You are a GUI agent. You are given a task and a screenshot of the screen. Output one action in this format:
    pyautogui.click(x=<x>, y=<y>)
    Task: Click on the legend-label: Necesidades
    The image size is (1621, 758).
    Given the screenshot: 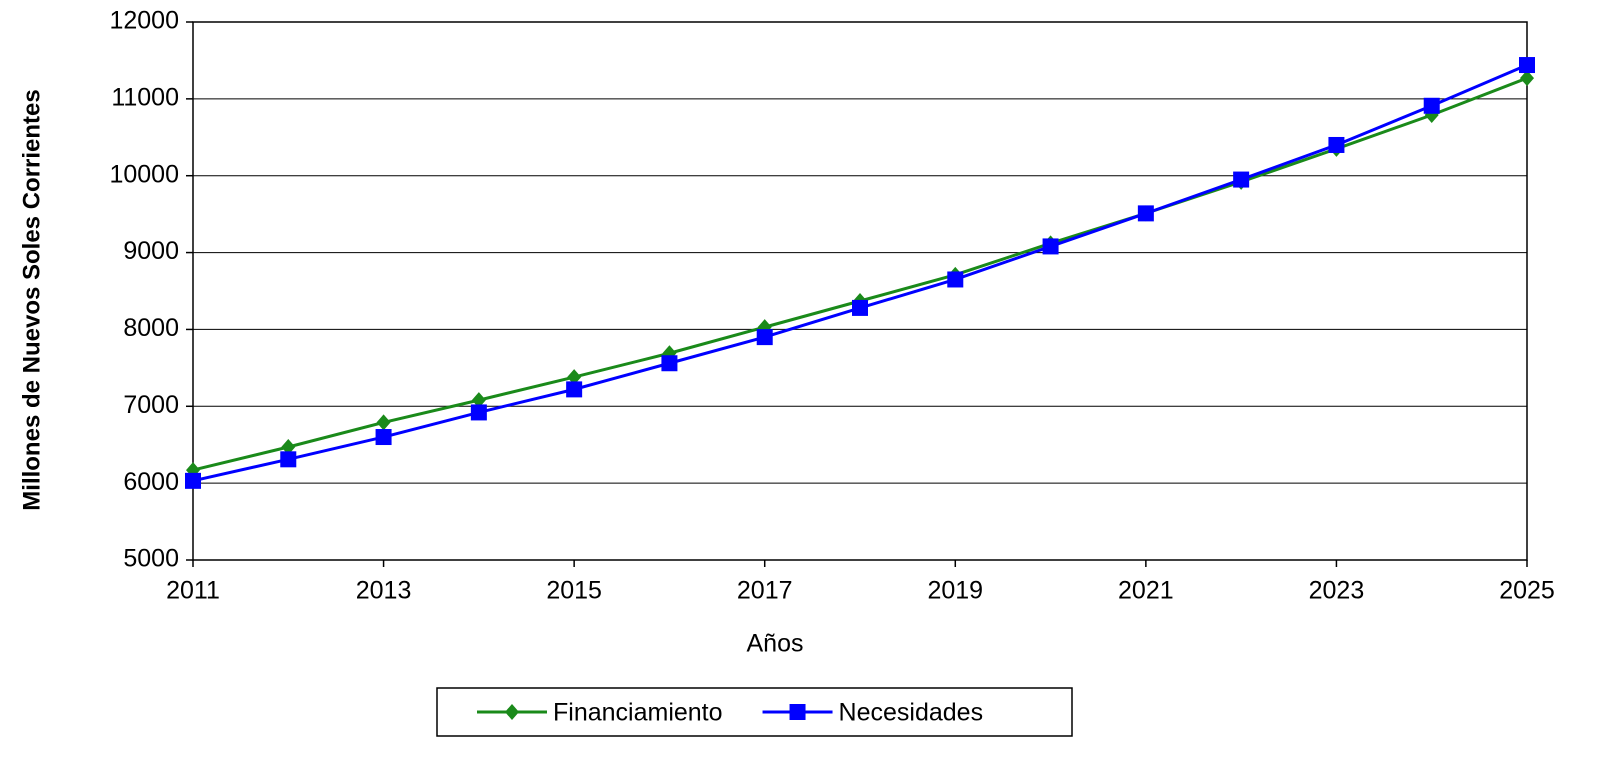 What is the action you would take?
    pyautogui.click(x=911, y=713)
    